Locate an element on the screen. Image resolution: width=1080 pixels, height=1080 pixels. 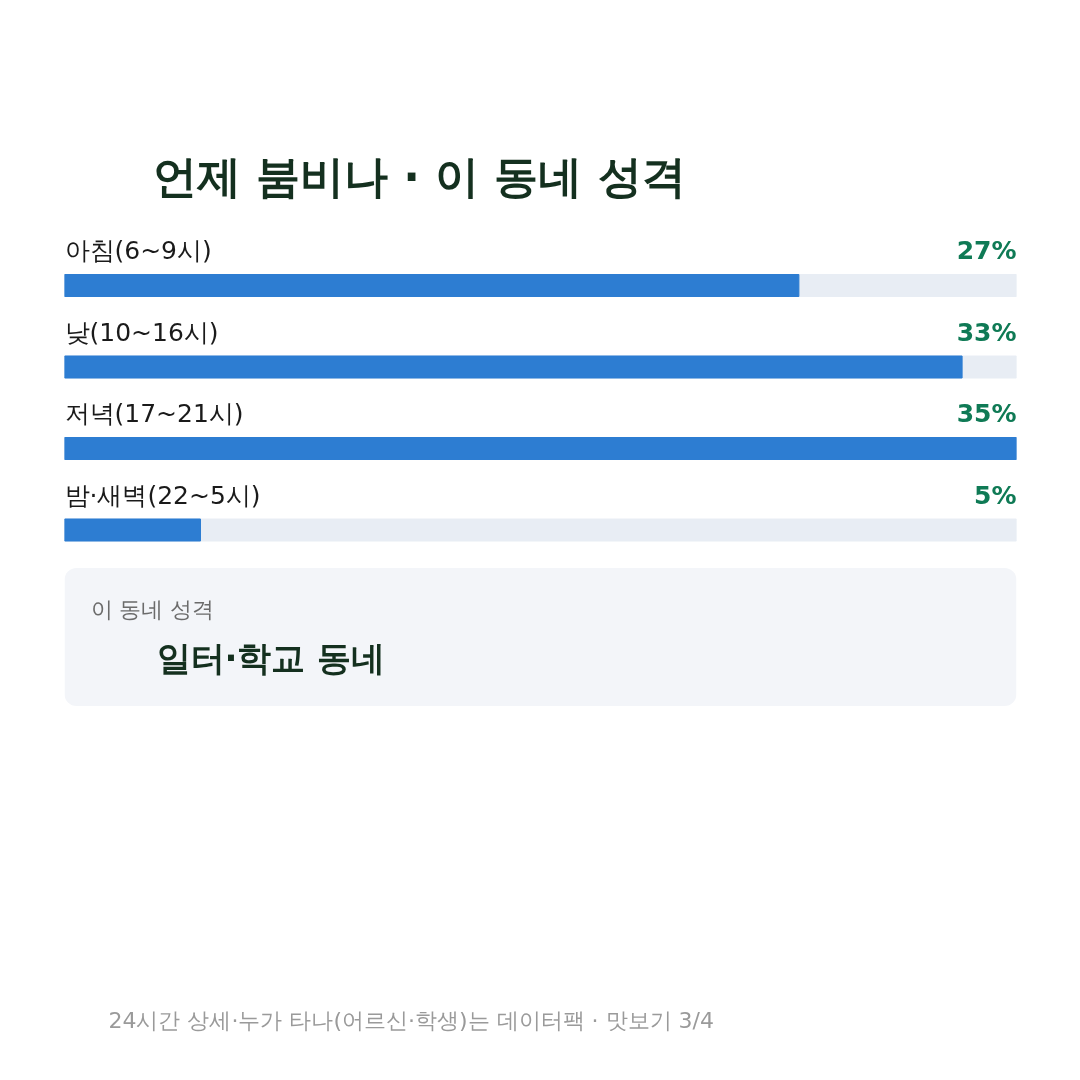
y-tick-label: 저녁(17~21시) is located at coordinates (154, 413).